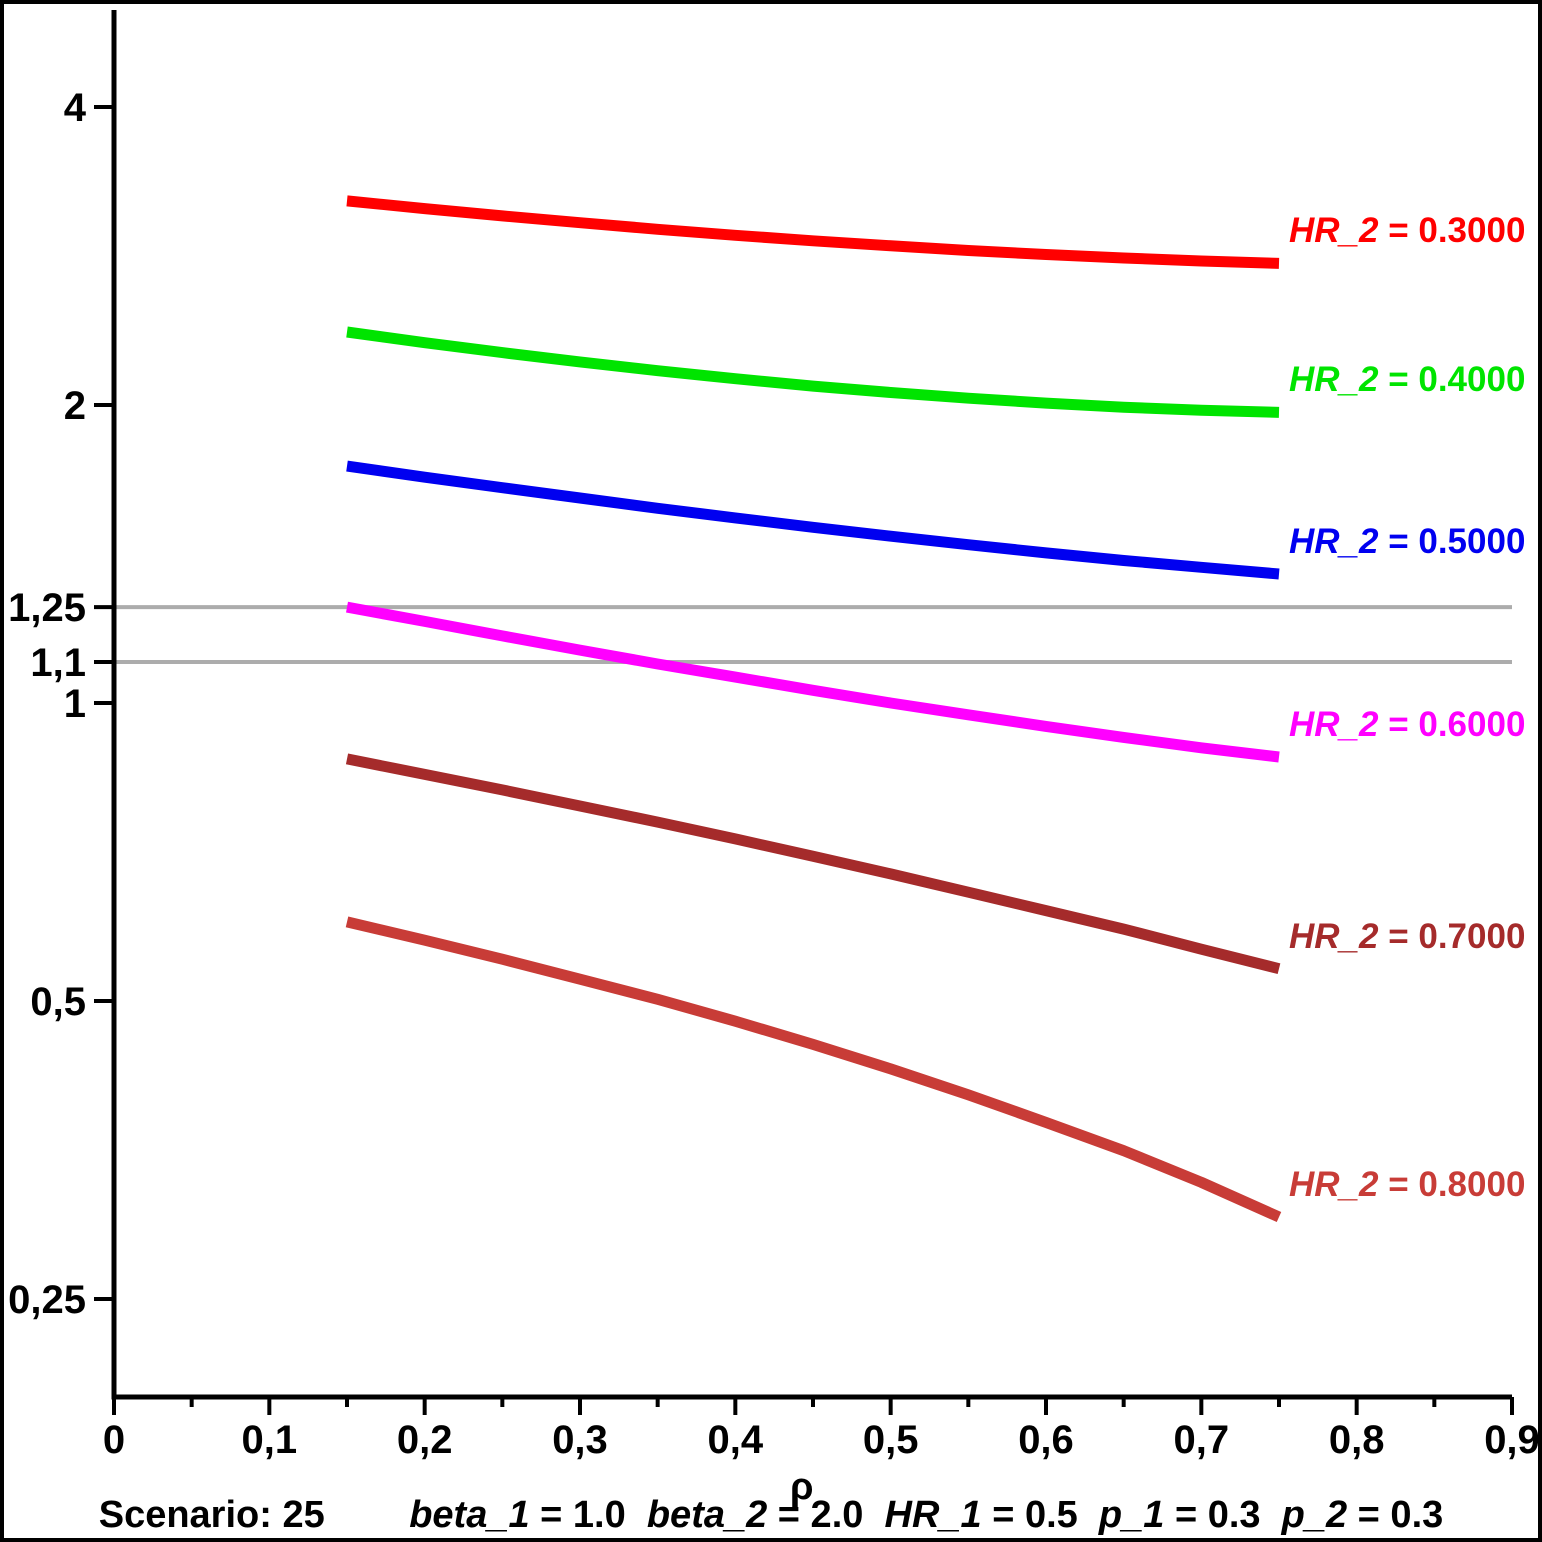  What do you see at coordinates (367, 1515) in the screenshot?
I see `caption-segment` at bounding box center [367, 1515].